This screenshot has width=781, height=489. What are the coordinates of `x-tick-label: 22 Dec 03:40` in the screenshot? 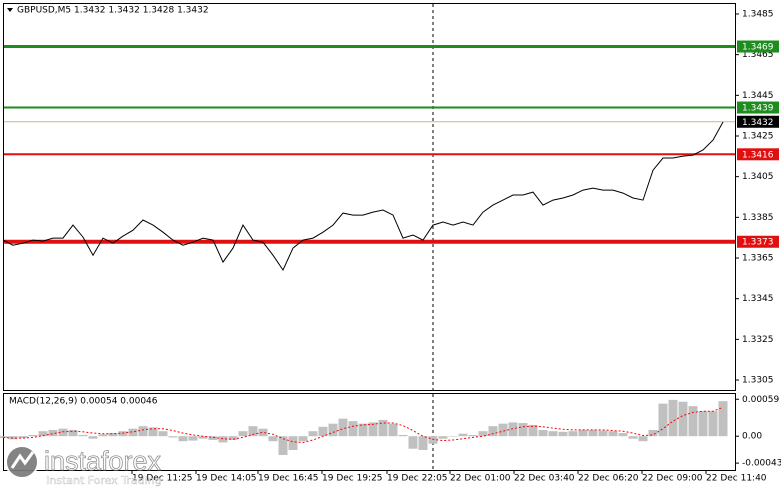 It's located at (544, 479).